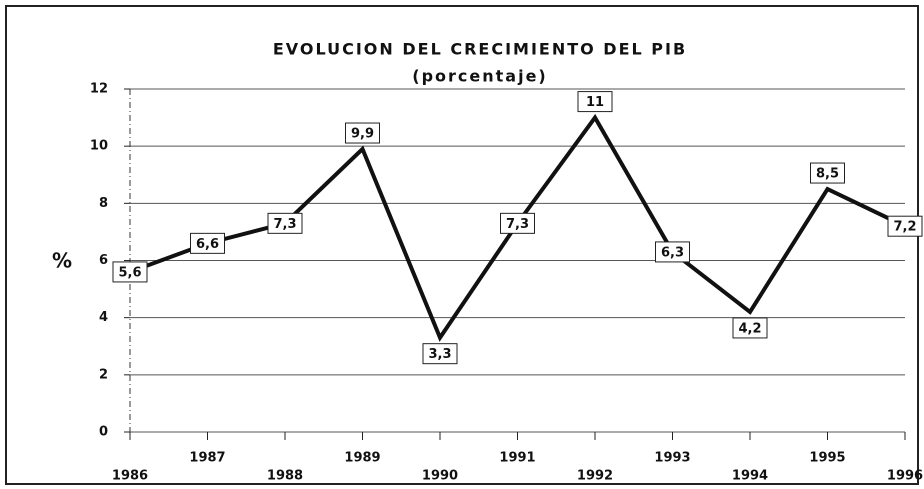 The height and width of the screenshot is (489, 924). Describe the element at coordinates (103, 317) in the screenshot. I see `y-tick-label: 4` at that location.